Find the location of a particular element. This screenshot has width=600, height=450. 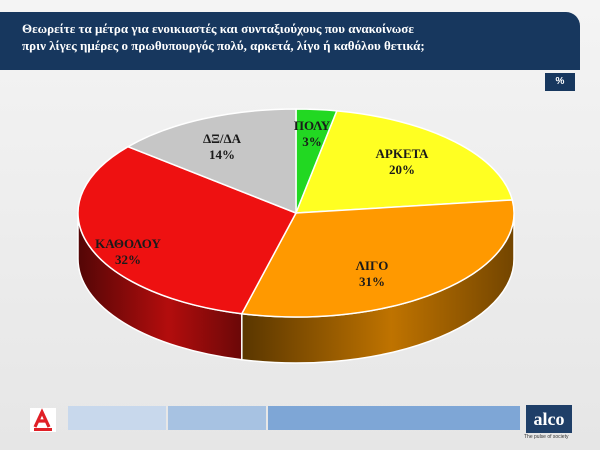

pie-slice-λιγο is located at coordinates (377, 258).